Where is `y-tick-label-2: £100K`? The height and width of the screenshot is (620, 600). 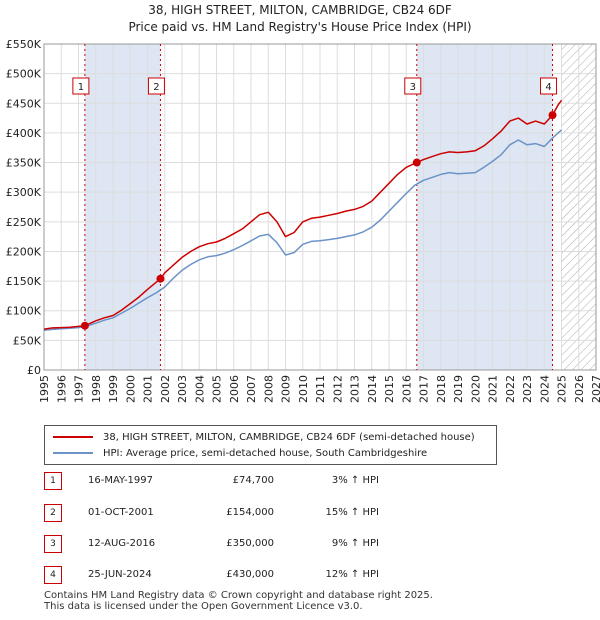 y-tick-label-2: £100K is located at coordinates (24, 311).